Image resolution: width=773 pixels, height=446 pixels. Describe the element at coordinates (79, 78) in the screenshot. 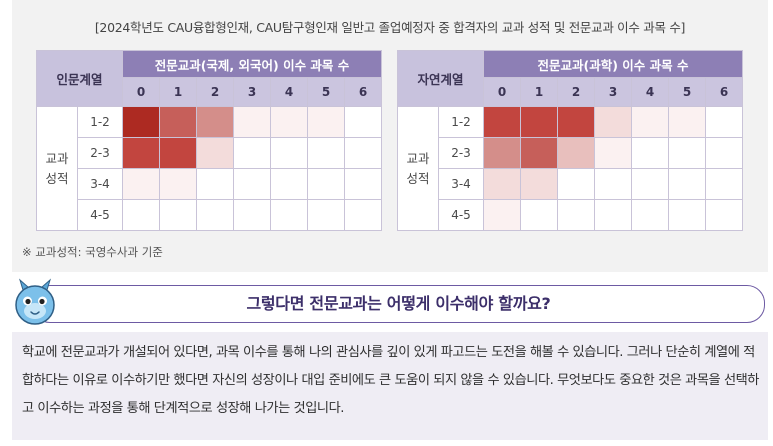

I see `track-label: 인문계열` at that location.